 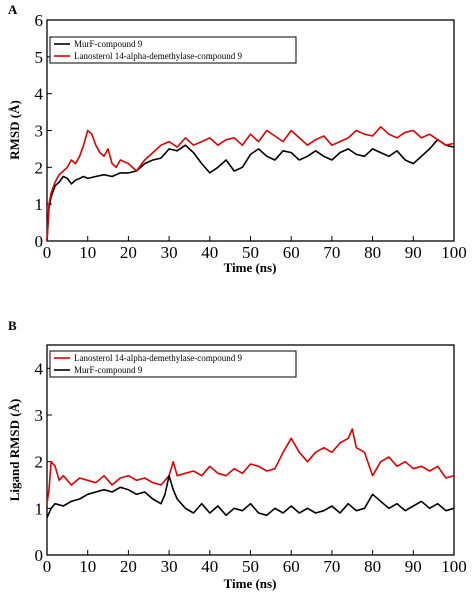 I want to click on panel-b-legend-label-murf: MurF-compound 9, so click(x=108, y=370).